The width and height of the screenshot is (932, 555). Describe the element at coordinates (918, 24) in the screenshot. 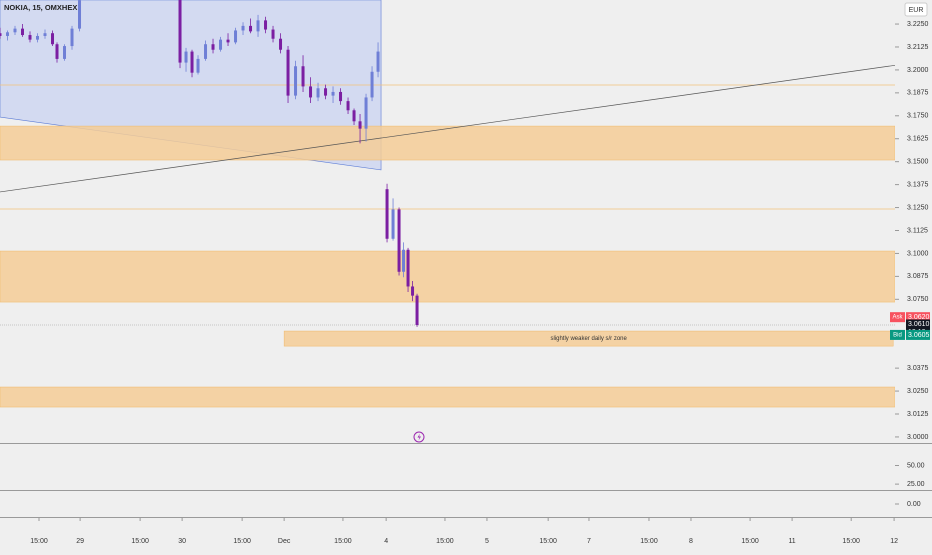

I see `y-tick-label: 3.2250` at that location.